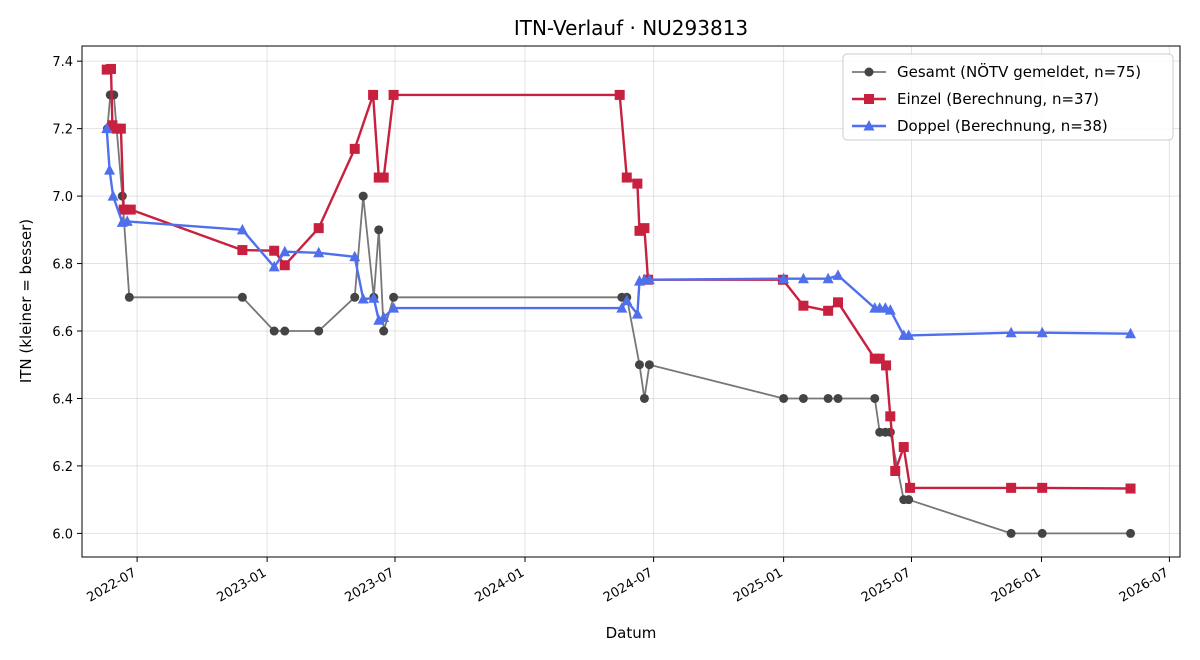 This screenshot has width=1200, height=660. Describe the element at coordinates (869, 72) in the screenshot. I see `legend-marker-gesamt` at that location.